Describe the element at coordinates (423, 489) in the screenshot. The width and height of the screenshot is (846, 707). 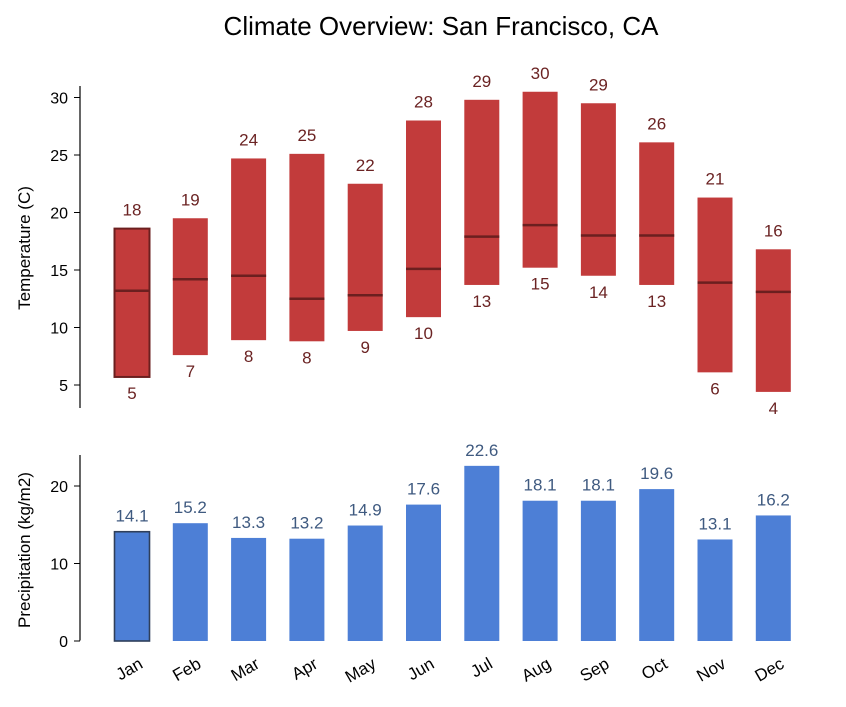
I see `precipitation-value-label: 17.6` at that location.